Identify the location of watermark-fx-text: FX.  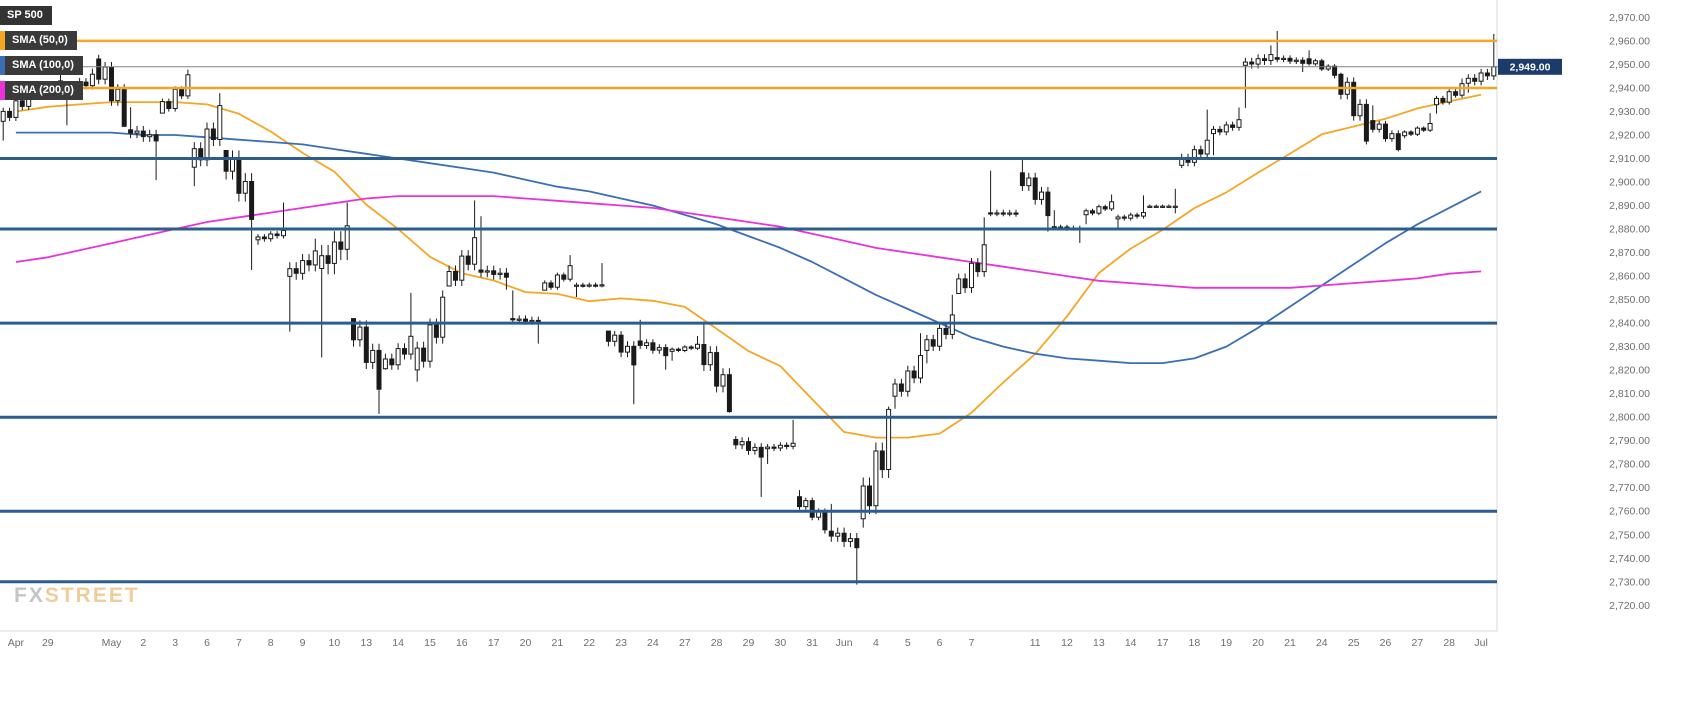
(29, 595).